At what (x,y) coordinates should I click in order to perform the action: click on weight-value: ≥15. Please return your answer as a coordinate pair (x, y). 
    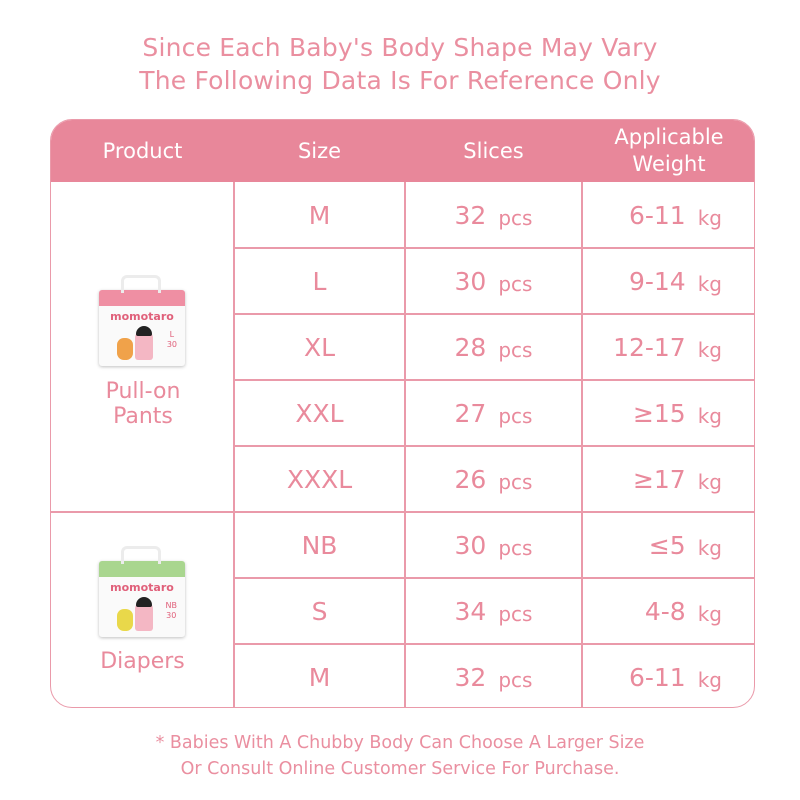
    Looking at the image, I should click on (659, 413).